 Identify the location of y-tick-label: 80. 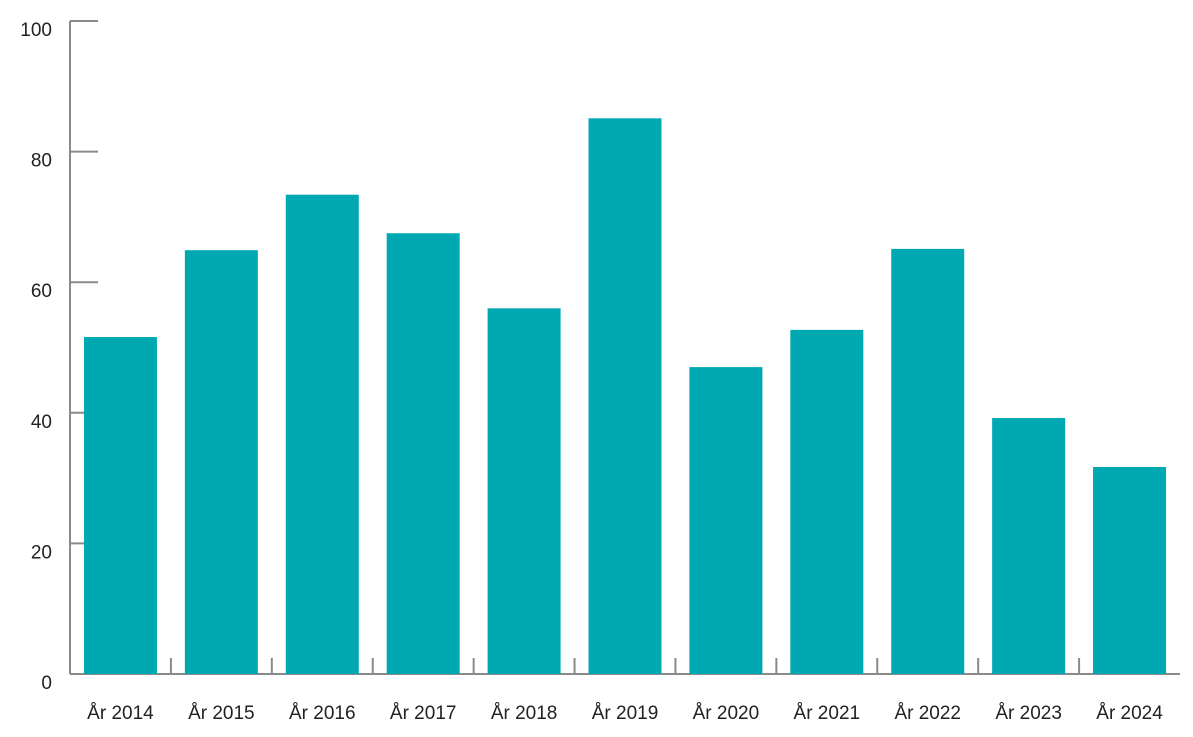
(41, 161).